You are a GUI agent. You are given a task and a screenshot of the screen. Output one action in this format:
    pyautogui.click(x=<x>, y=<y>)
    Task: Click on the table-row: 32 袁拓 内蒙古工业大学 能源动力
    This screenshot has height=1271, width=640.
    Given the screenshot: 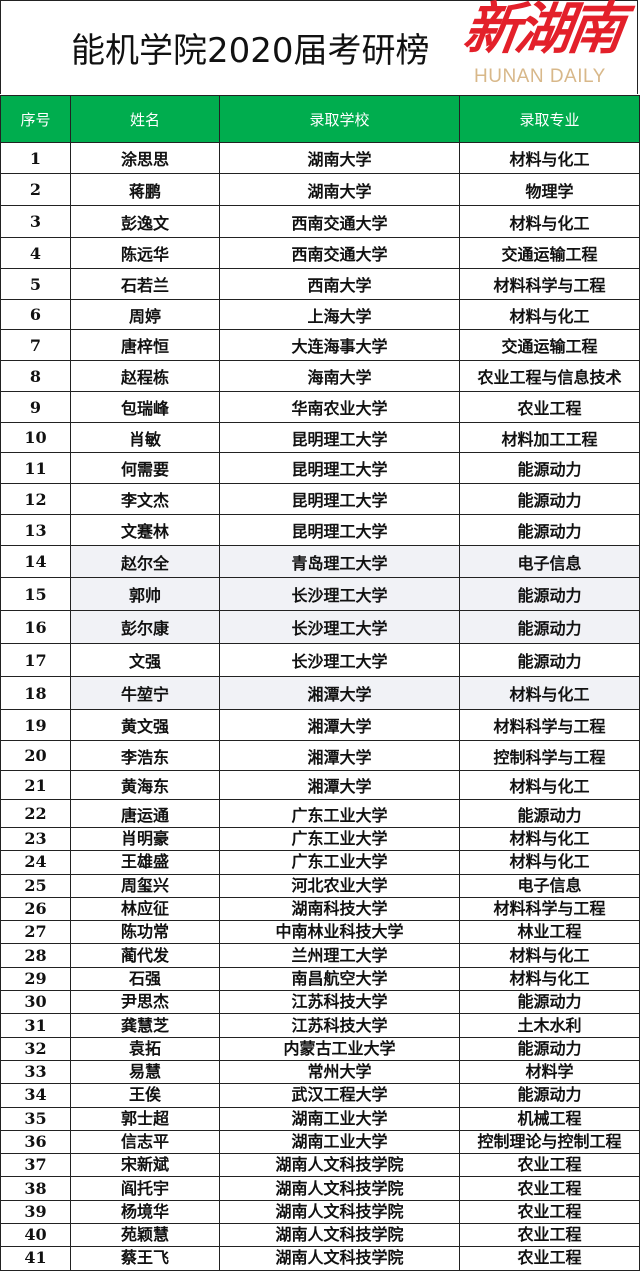 What is the action you would take?
    pyautogui.click(x=320, y=1048)
    